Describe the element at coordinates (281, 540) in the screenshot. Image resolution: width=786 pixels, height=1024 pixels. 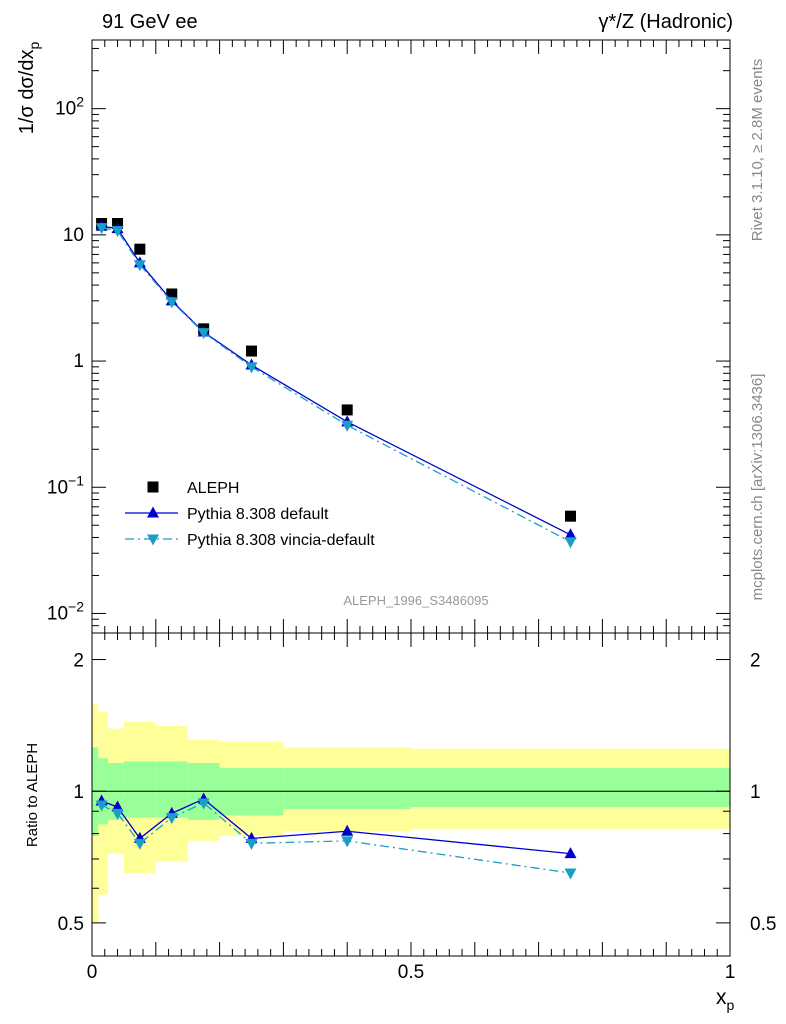
I see `legend-label: Pythia 8.308 vincia-default` at that location.